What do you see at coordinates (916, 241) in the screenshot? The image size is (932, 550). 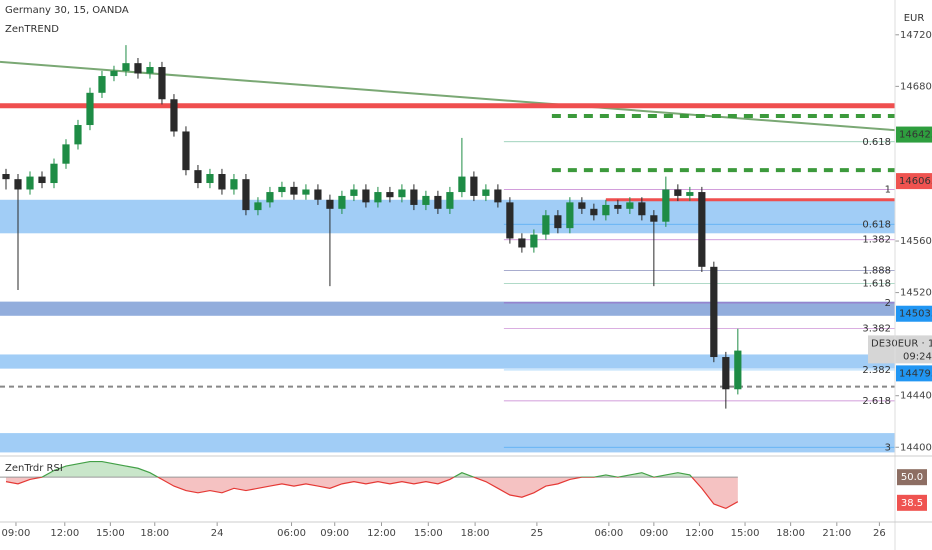 I see `y-tick-label: 14560.0` at bounding box center [916, 241].